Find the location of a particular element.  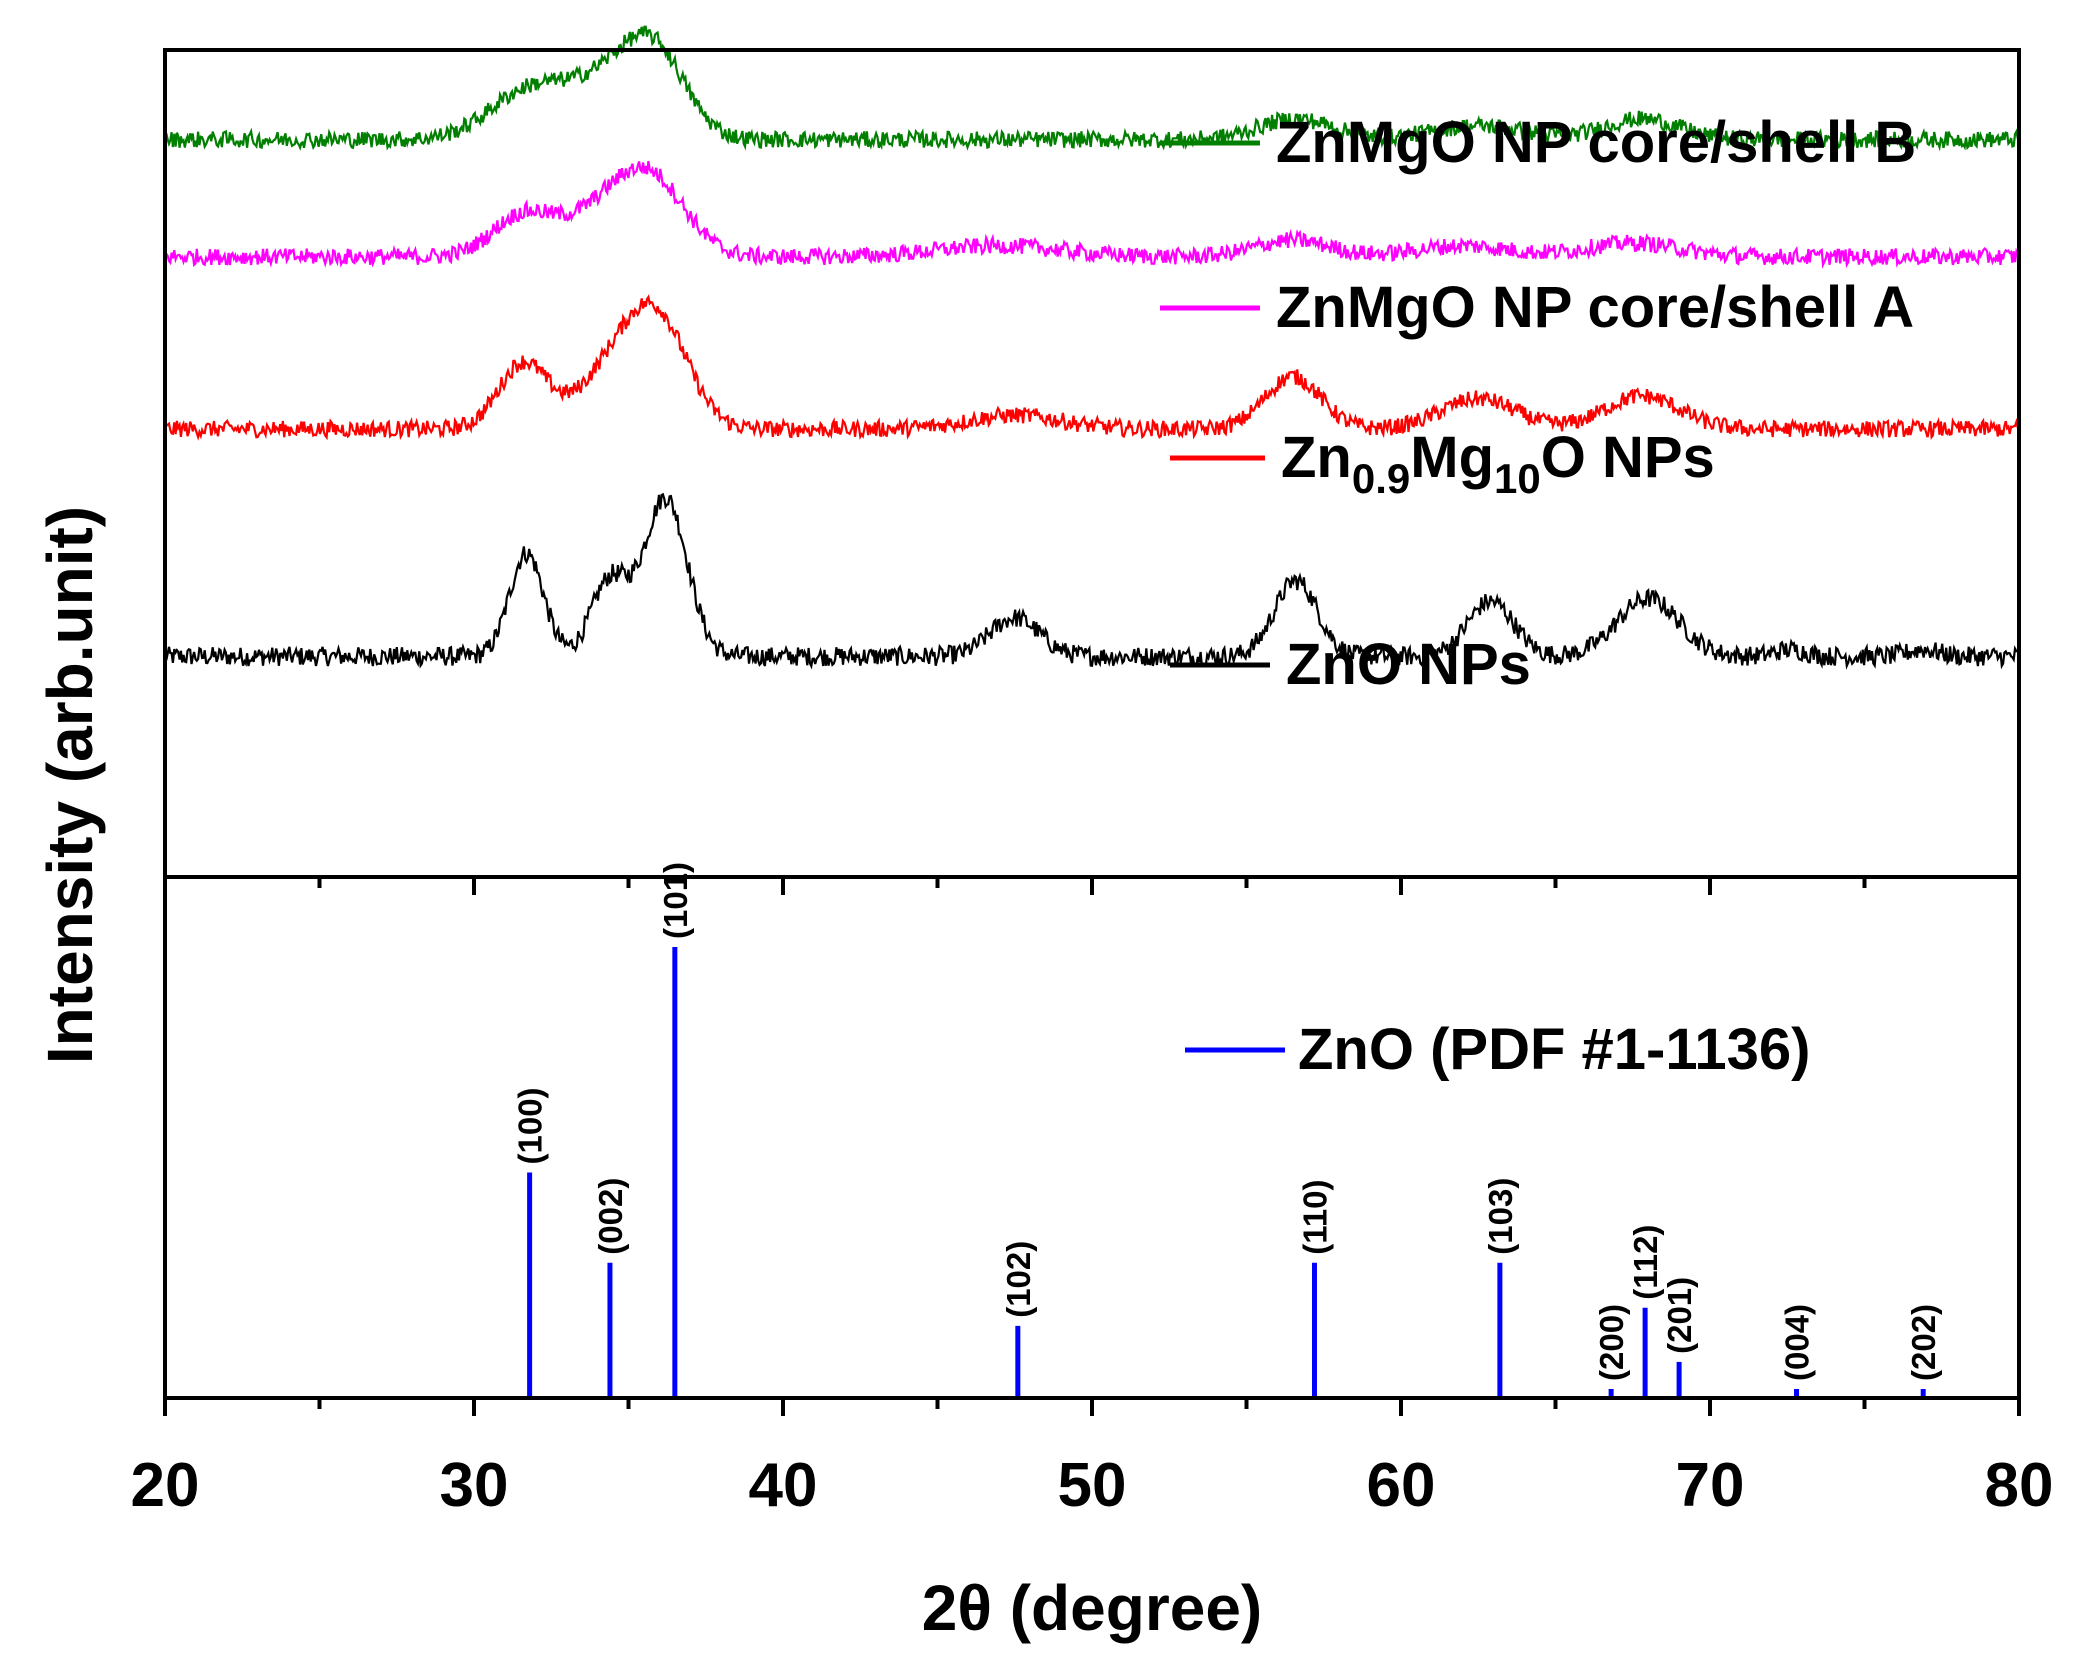

x-tick-label: 80 is located at coordinates (2019, 1485).